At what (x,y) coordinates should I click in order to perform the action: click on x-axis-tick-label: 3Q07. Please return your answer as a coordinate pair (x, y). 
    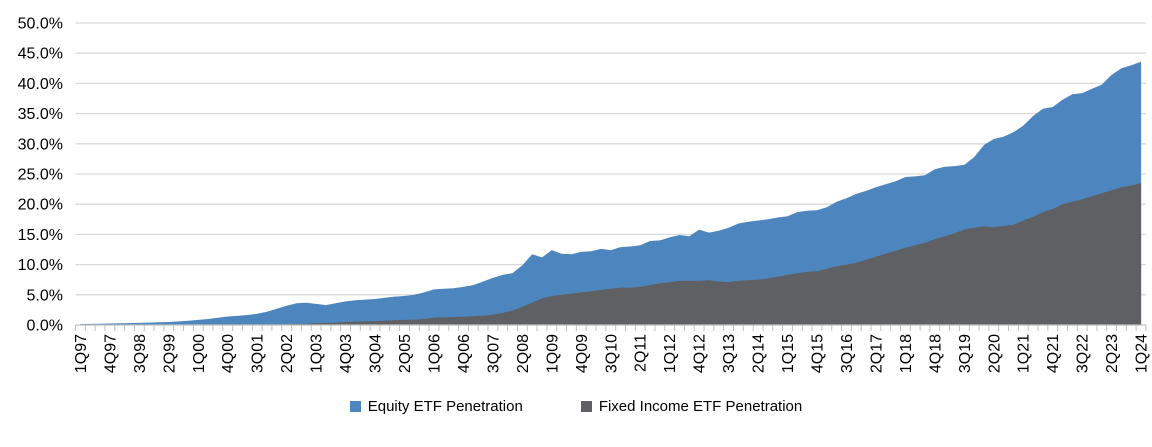
    Looking at the image, I should click on (493, 353).